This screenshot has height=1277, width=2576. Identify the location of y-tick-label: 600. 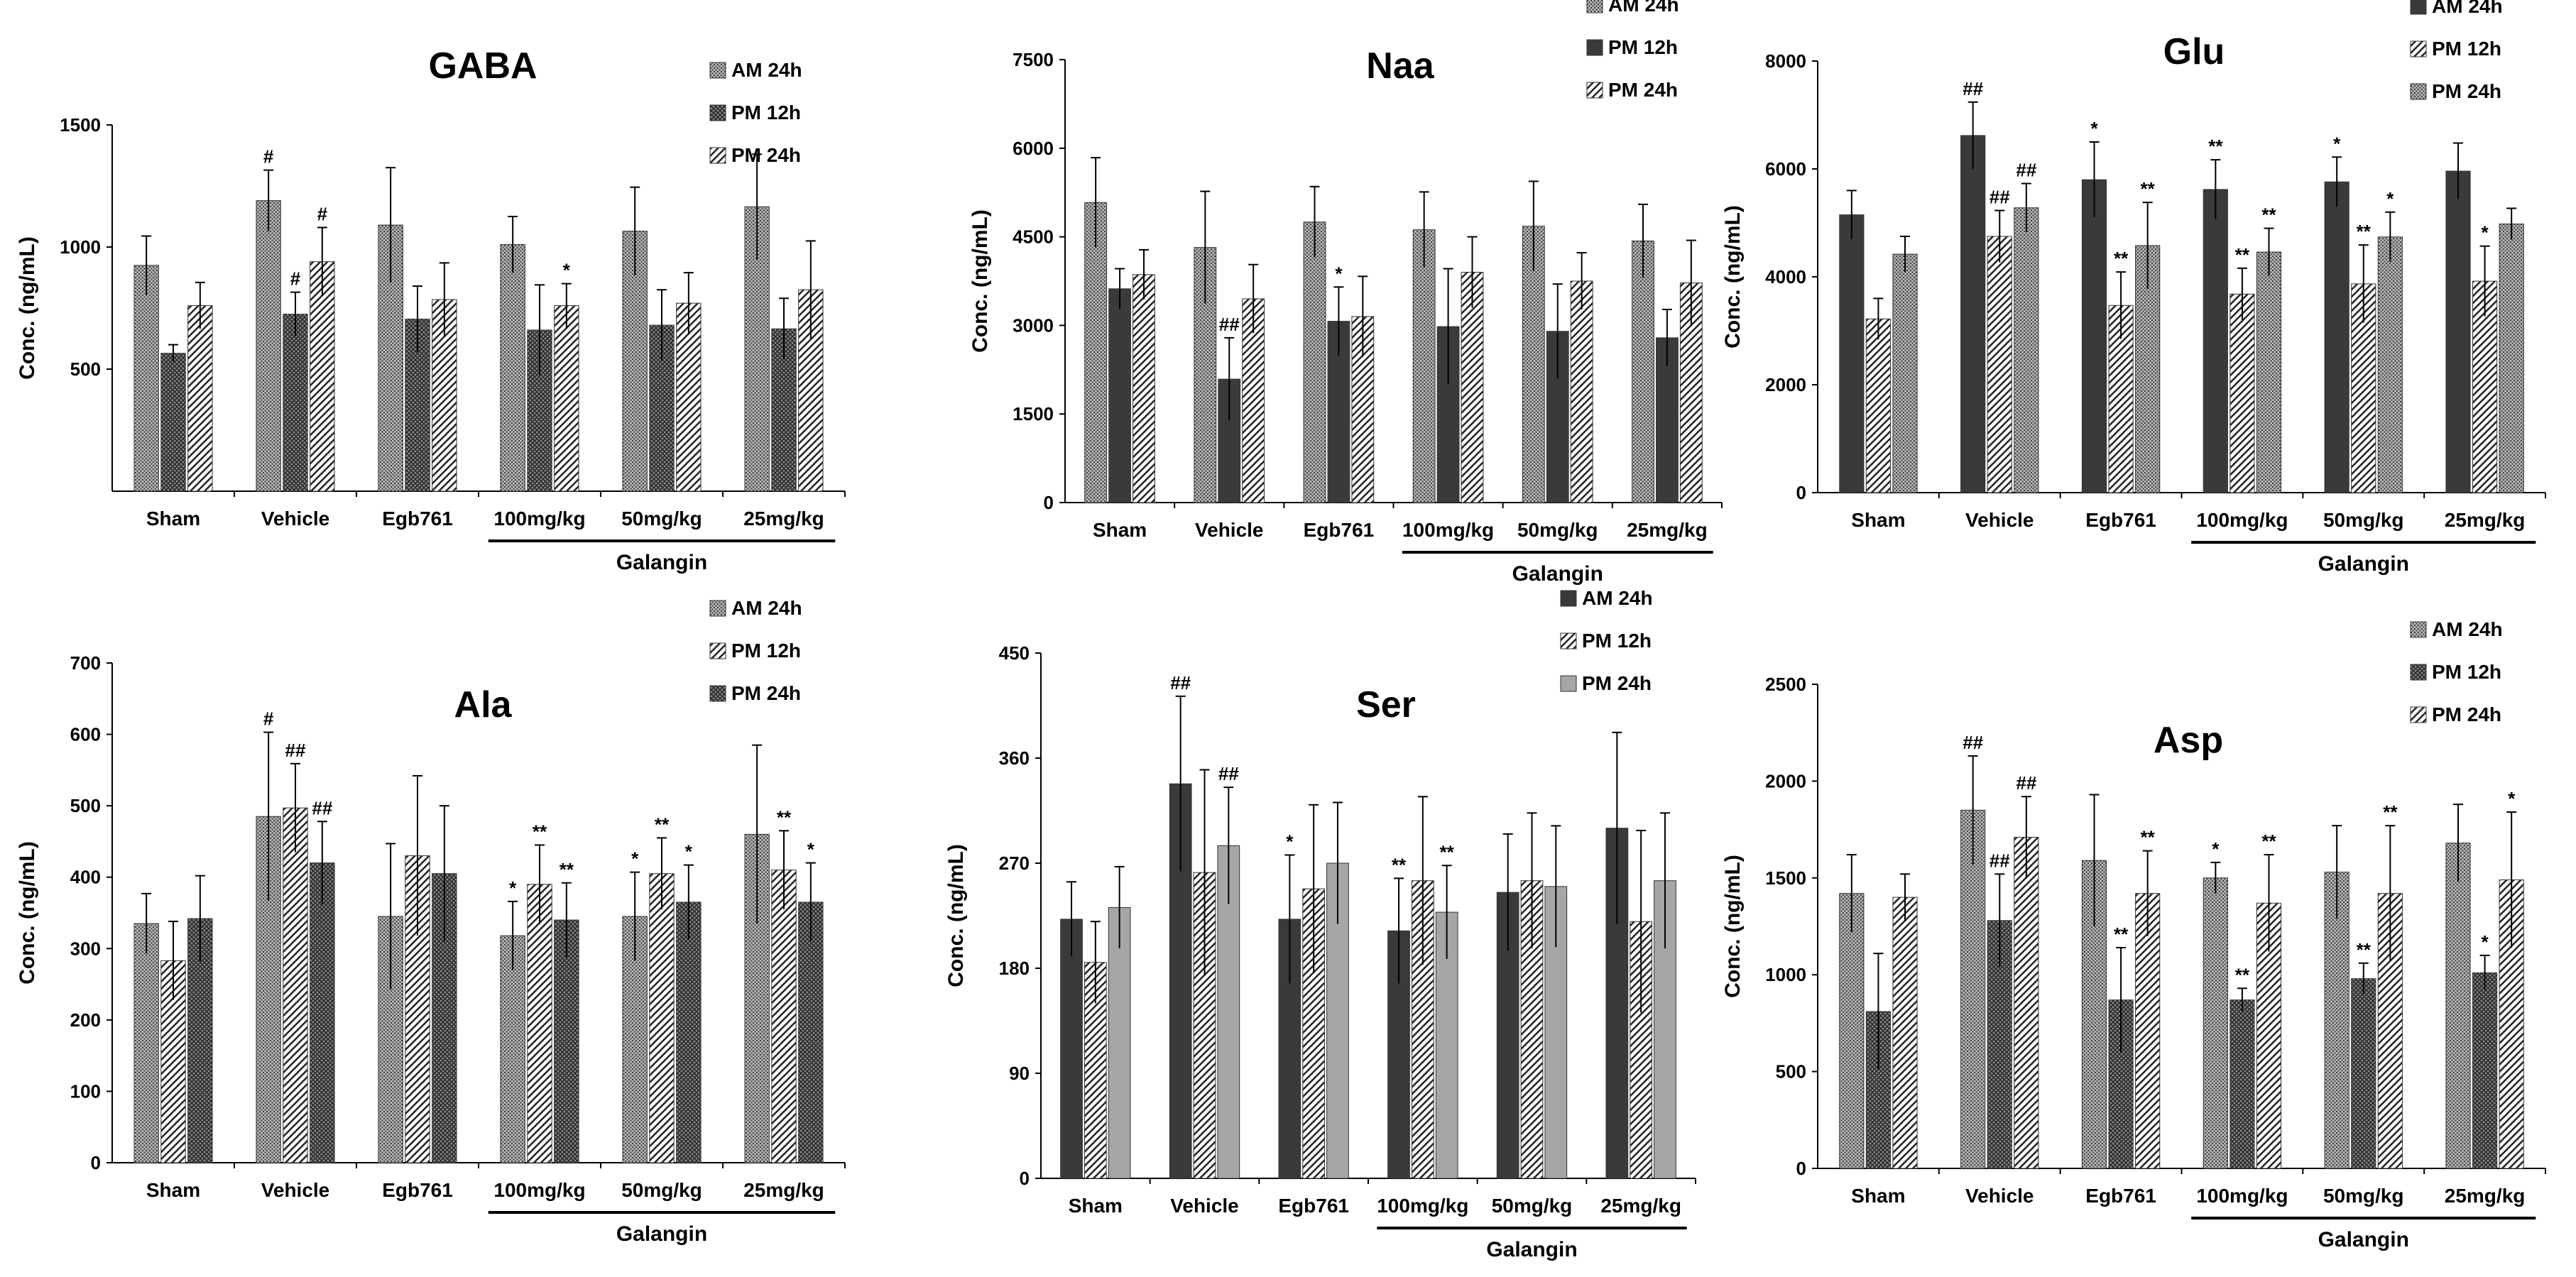
(85, 734).